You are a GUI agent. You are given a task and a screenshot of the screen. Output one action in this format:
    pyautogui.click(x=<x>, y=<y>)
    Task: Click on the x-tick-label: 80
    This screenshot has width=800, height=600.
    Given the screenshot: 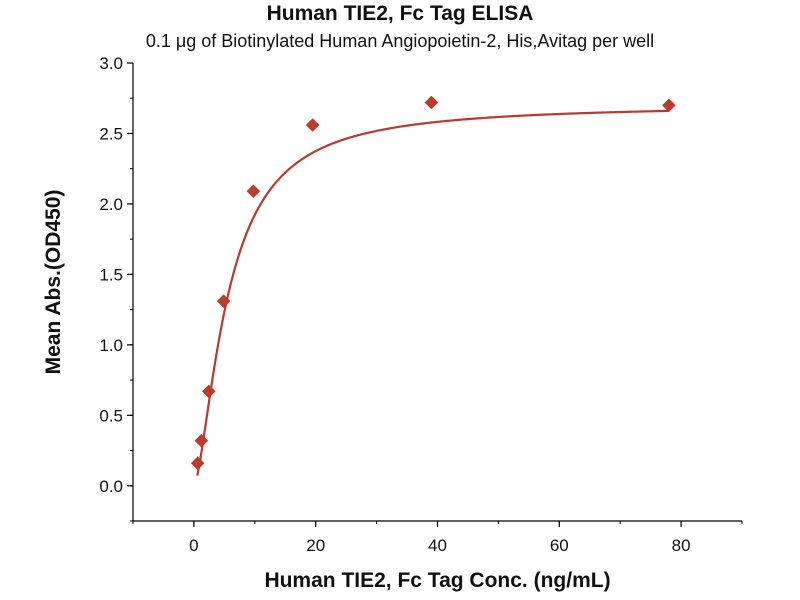 What is the action you would take?
    pyautogui.click(x=681, y=545)
    